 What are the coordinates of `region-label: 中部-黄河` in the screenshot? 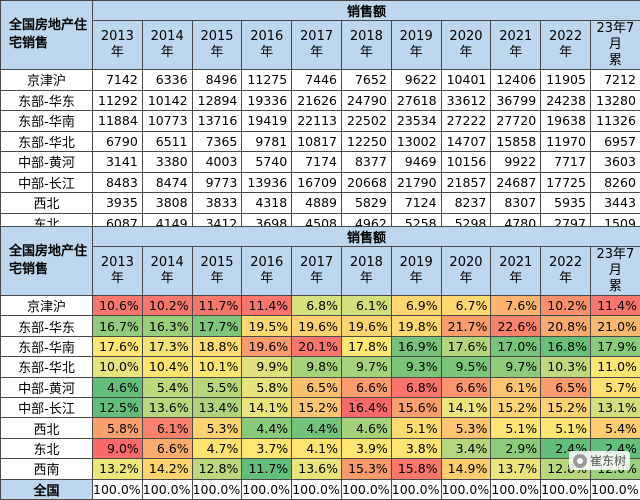 It's located at (47, 162).